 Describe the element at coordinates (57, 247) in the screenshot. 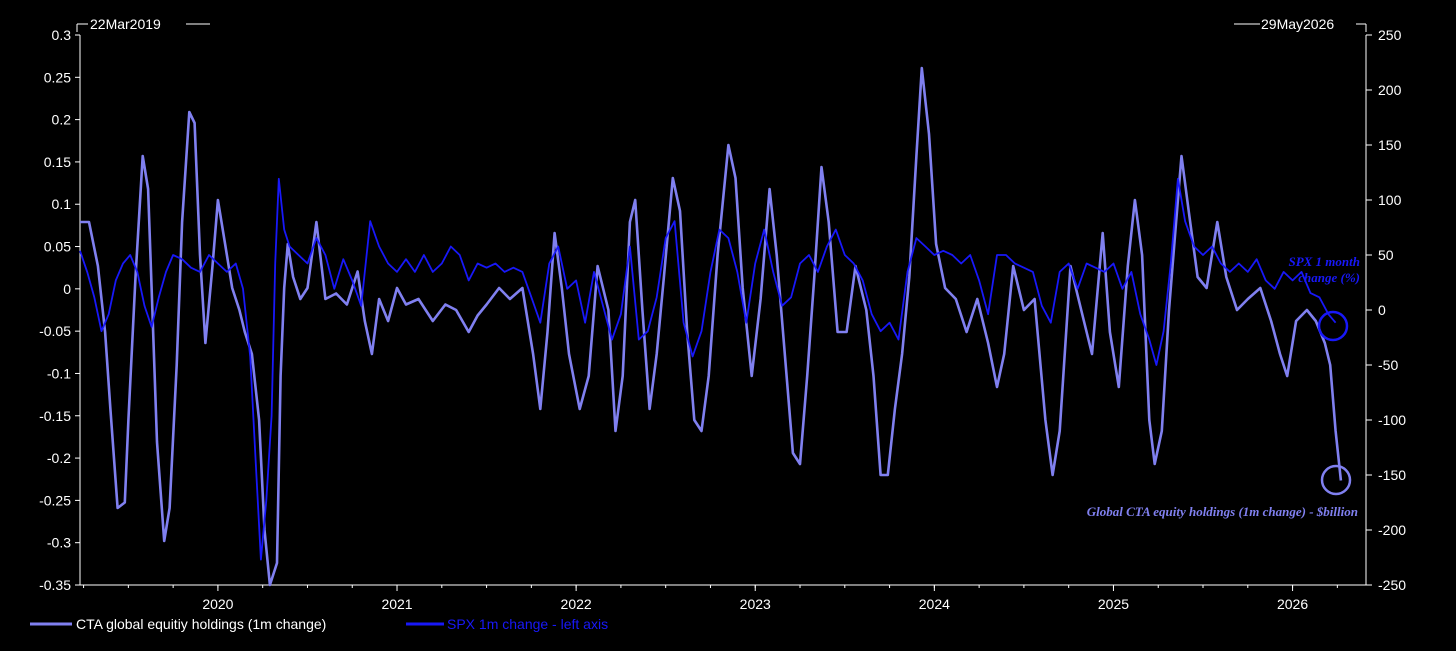

I see `left-tick-label: 0.05` at that location.